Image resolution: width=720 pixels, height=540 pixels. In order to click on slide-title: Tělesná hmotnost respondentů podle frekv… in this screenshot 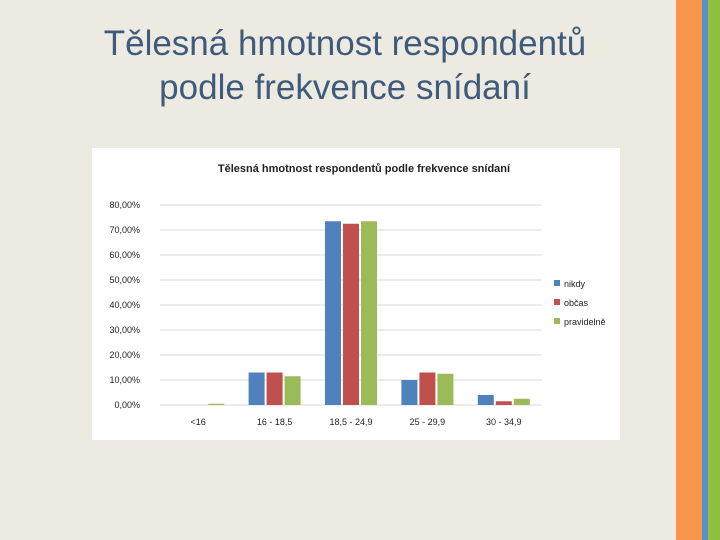, I will do `click(345, 66)`.